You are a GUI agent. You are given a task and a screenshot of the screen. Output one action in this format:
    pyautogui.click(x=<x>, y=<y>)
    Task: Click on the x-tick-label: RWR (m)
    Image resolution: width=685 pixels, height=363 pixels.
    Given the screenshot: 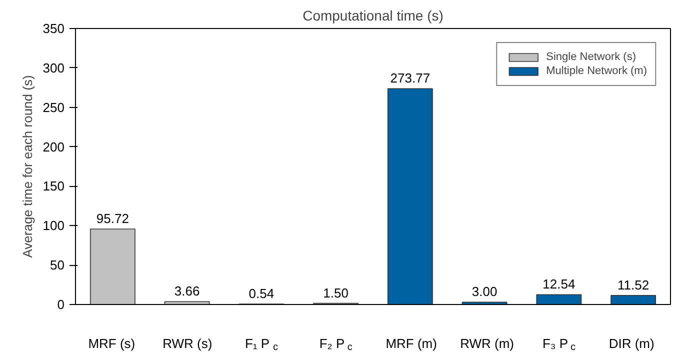 What is the action you would take?
    pyautogui.click(x=487, y=343)
    